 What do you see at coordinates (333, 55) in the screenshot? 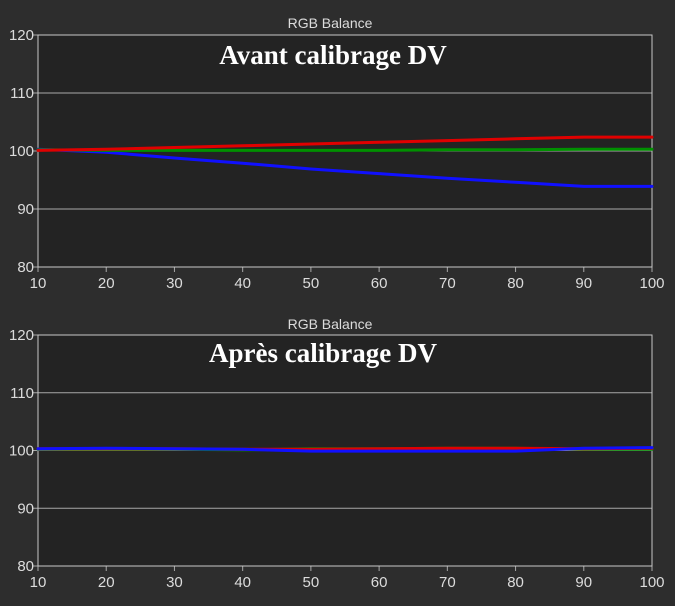
I see `chart-annotation: Avant calibrage DV` at bounding box center [333, 55].